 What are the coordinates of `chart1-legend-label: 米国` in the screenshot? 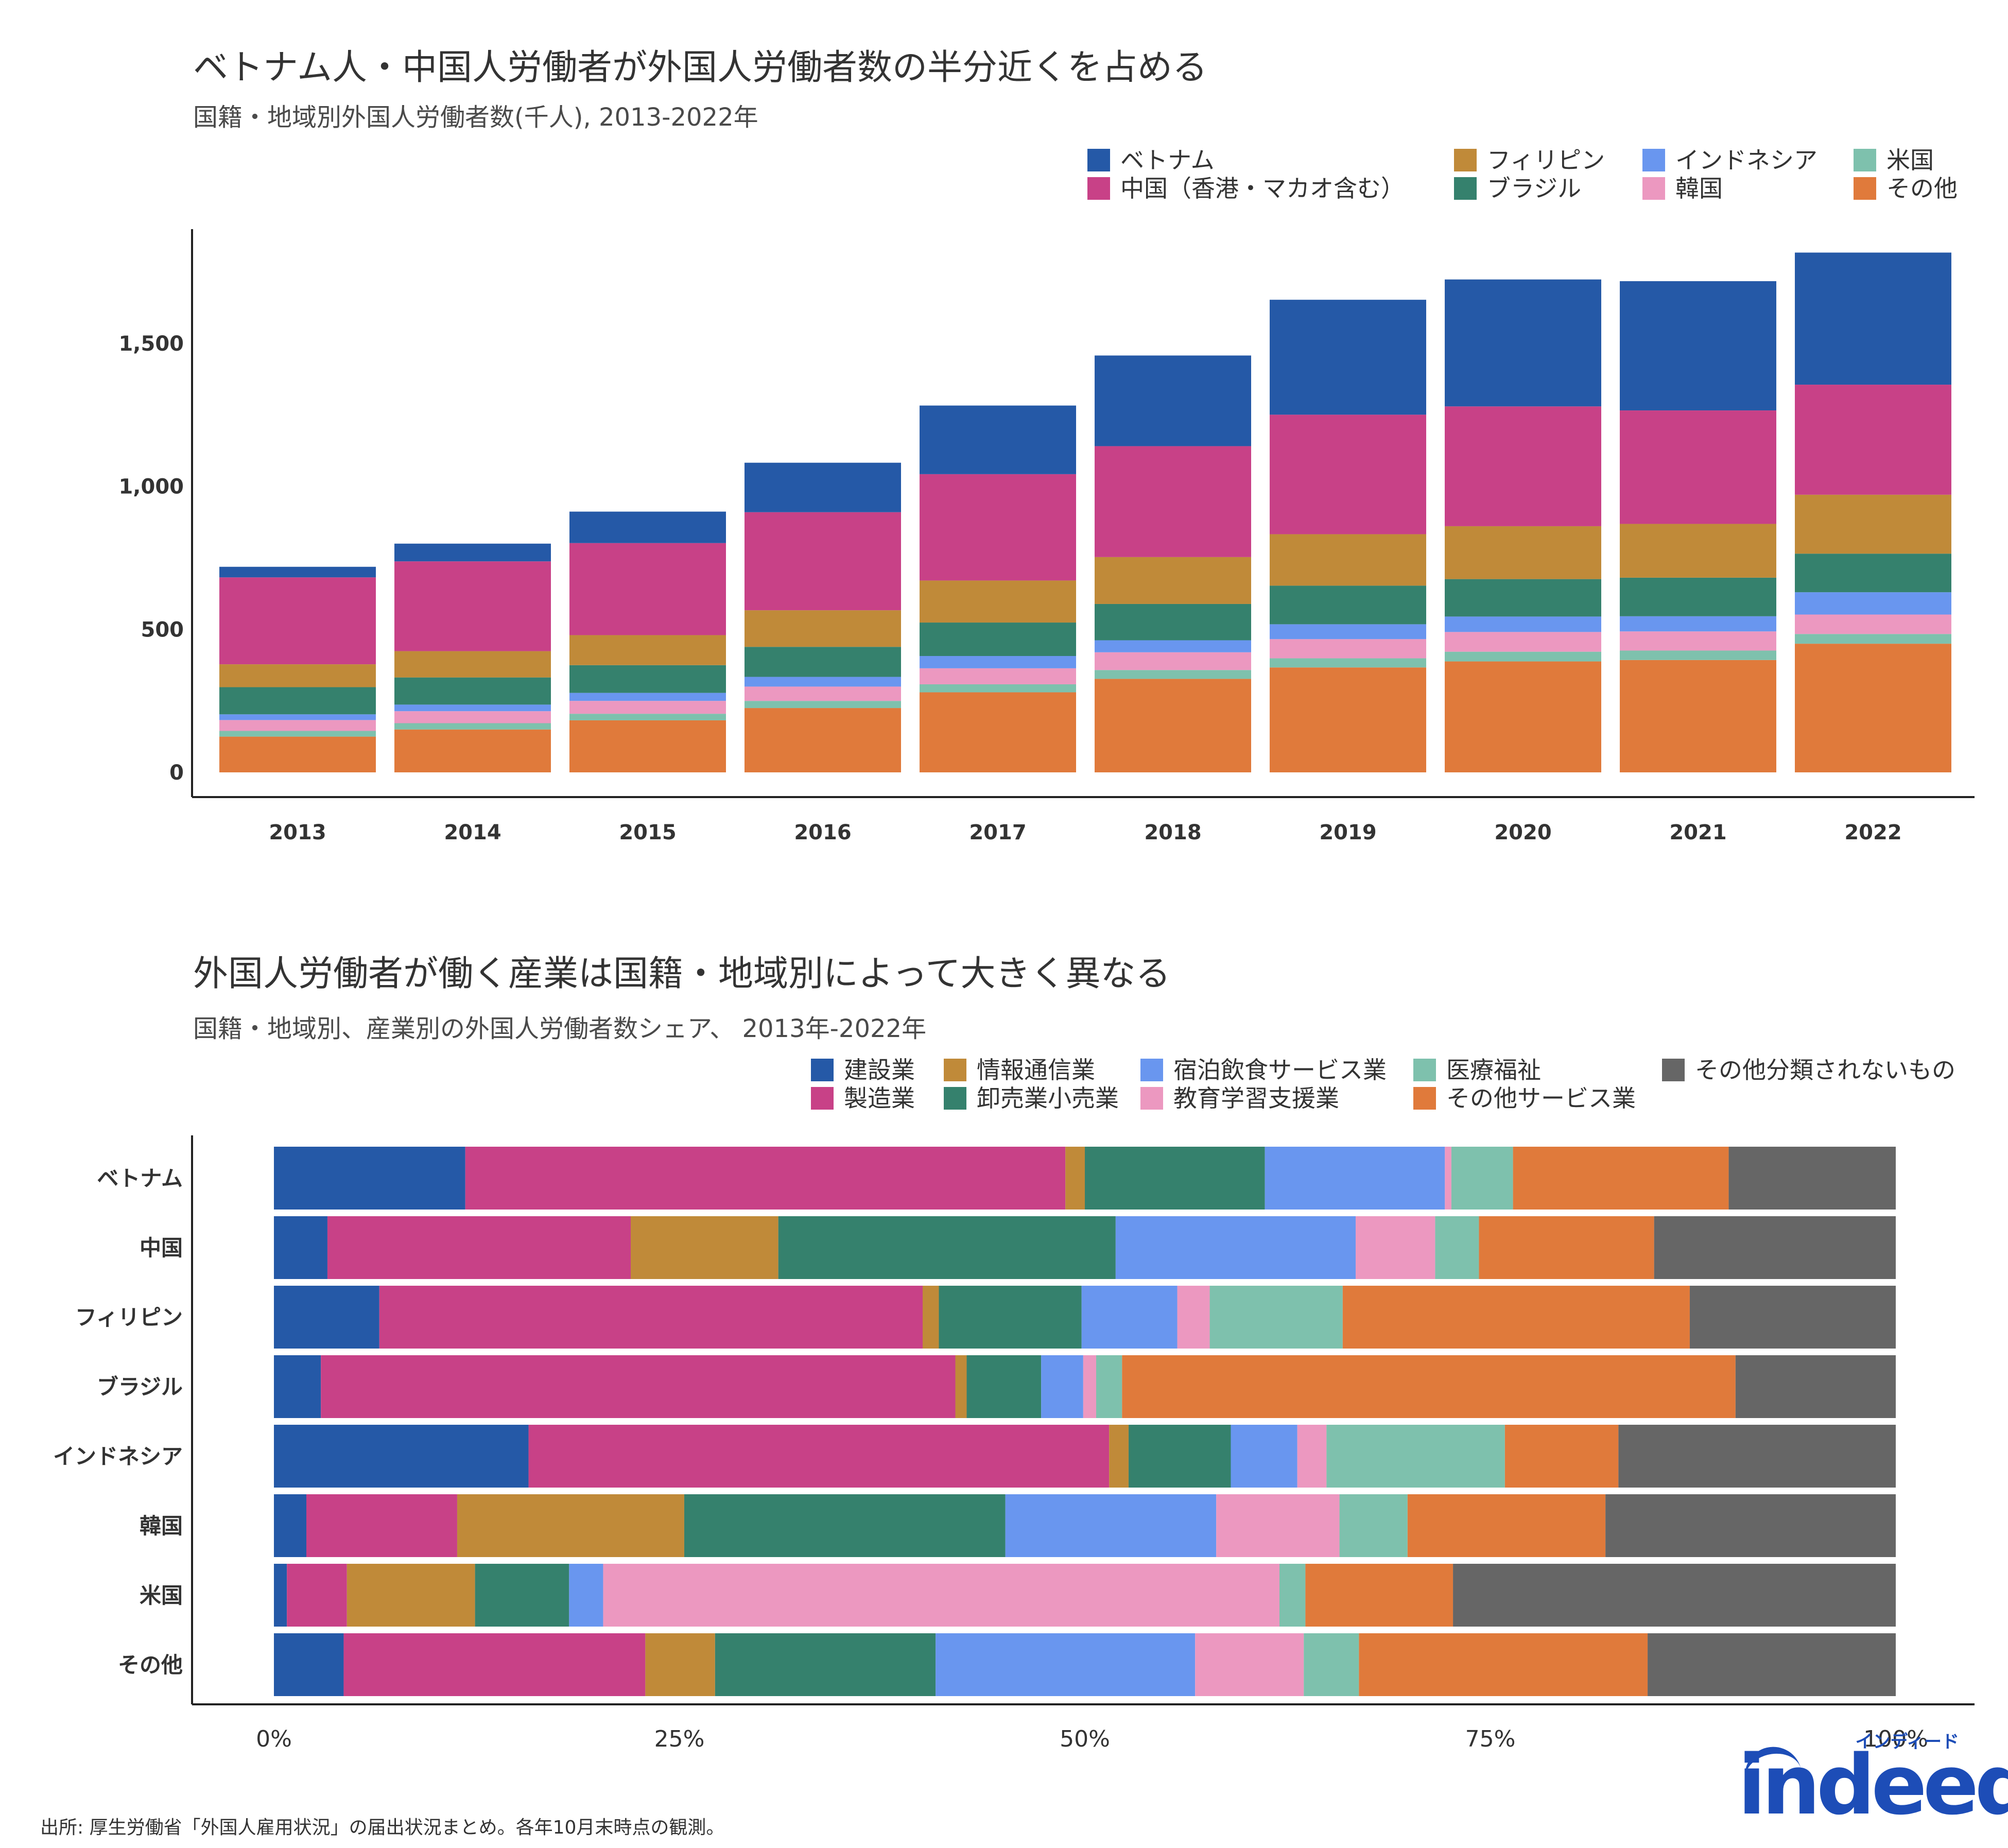 It's located at (1910, 160).